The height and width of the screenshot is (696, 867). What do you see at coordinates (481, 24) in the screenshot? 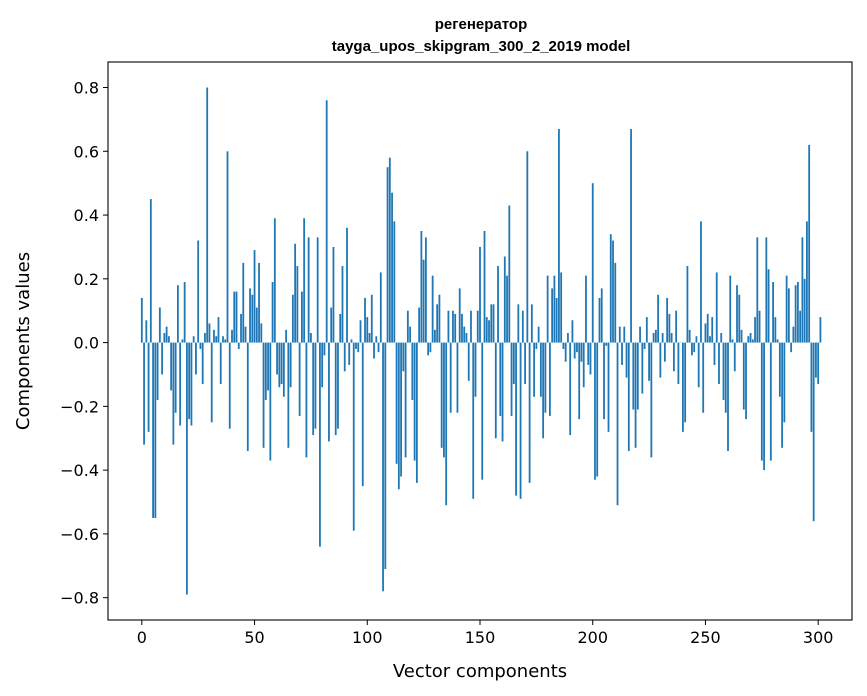
I see `chart-title: регенератор` at bounding box center [481, 24].